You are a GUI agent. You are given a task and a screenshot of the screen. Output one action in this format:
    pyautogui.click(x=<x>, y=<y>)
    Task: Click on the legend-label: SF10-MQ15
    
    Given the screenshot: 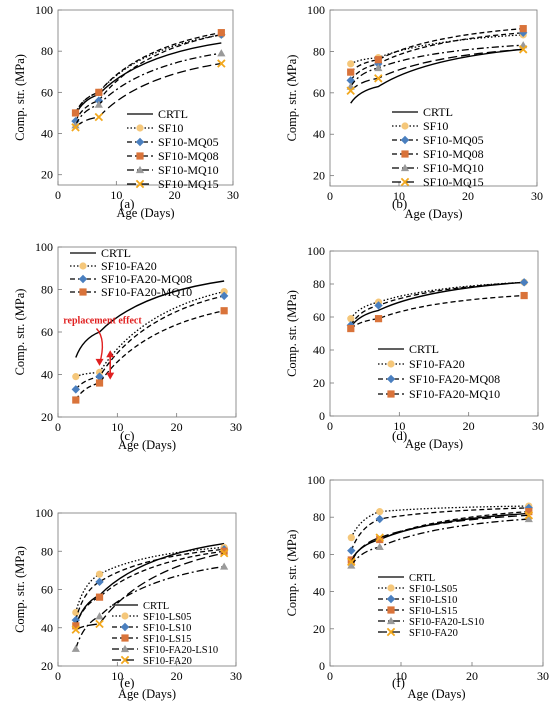 What is the action you would take?
    pyautogui.click(x=188, y=184)
    